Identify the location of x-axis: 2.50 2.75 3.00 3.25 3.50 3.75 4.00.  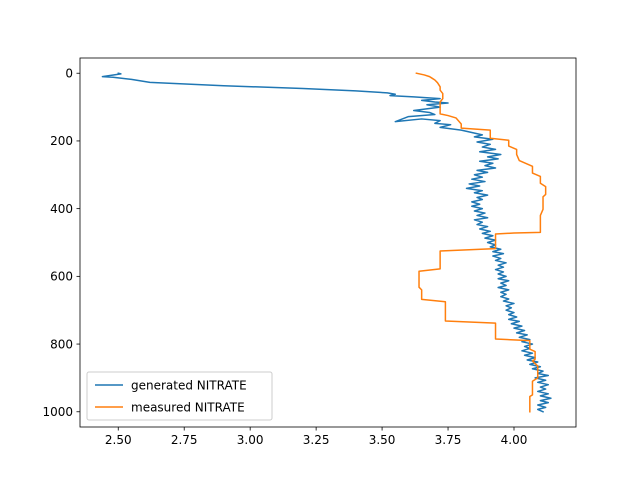
(316, 437).